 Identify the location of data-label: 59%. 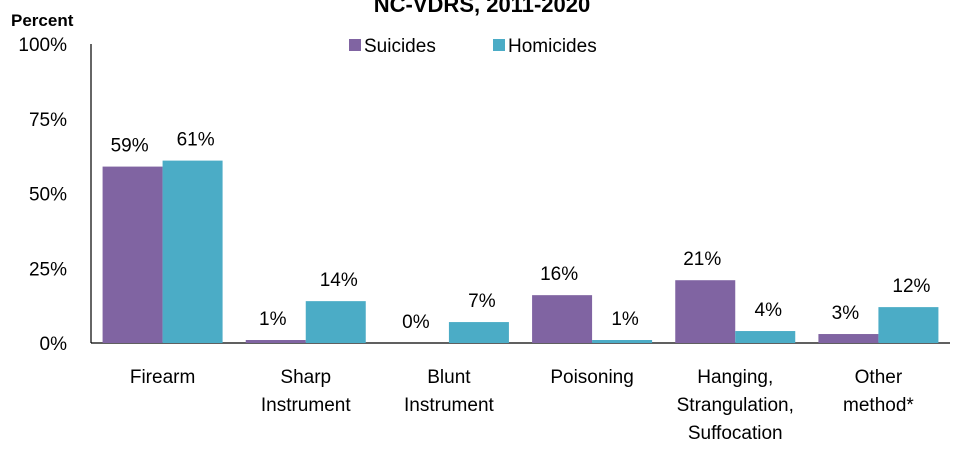
(130, 146).